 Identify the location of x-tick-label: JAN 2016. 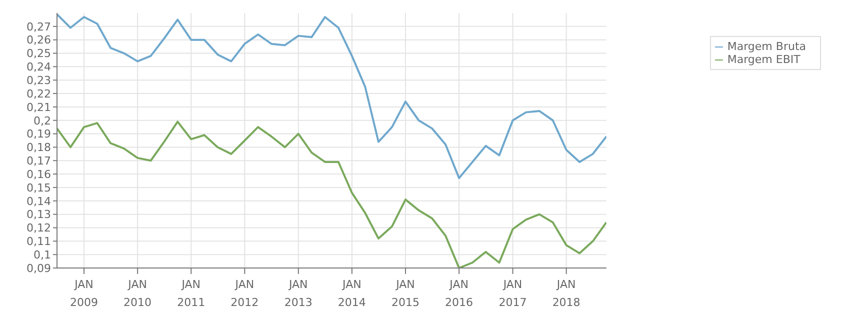
(459, 293).